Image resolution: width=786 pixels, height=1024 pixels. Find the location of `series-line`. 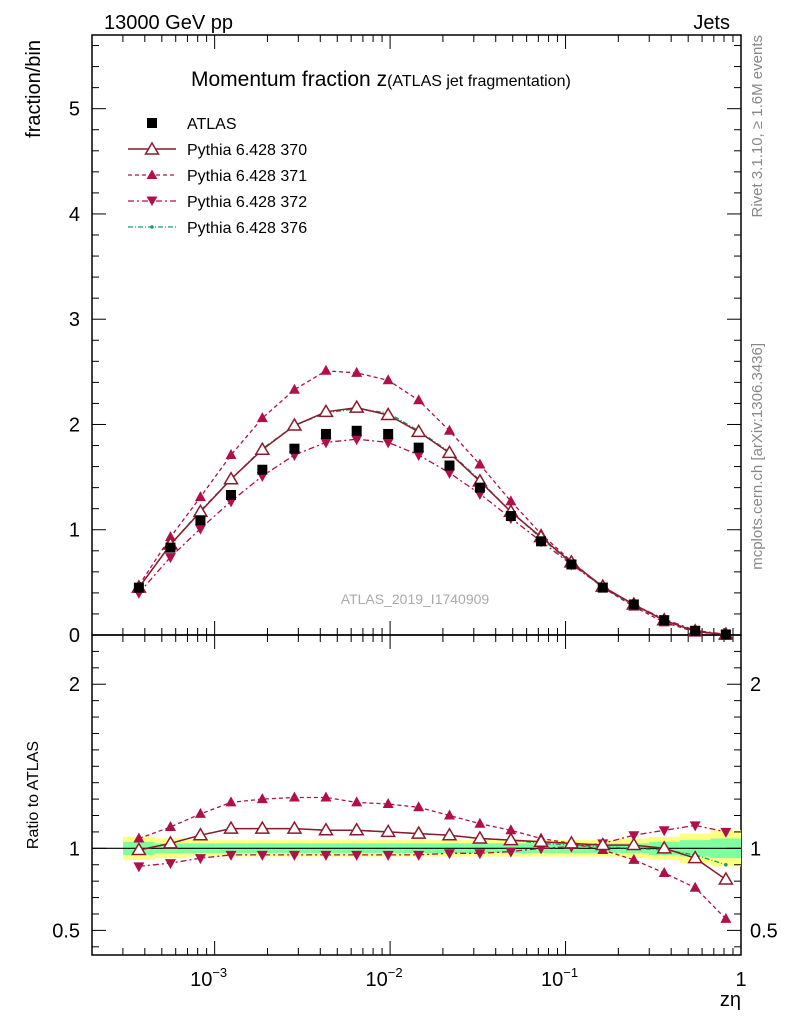

series-line is located at coordinates (432, 537).